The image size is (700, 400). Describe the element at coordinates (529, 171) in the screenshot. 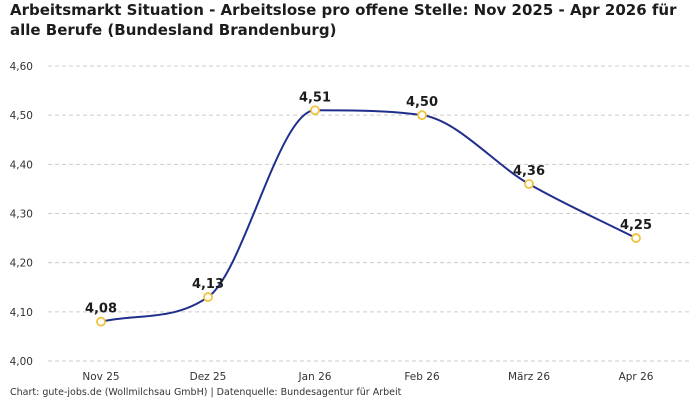

I see `data-label: 4,36` at that location.